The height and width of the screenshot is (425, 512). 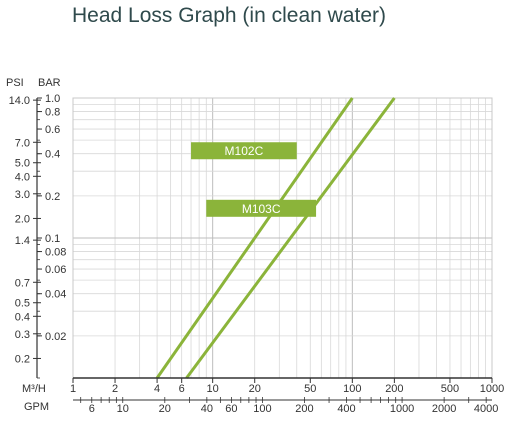 What do you see at coordinates (492, 389) in the screenshot?
I see `m3h-tick-label: 1000` at bounding box center [492, 389].